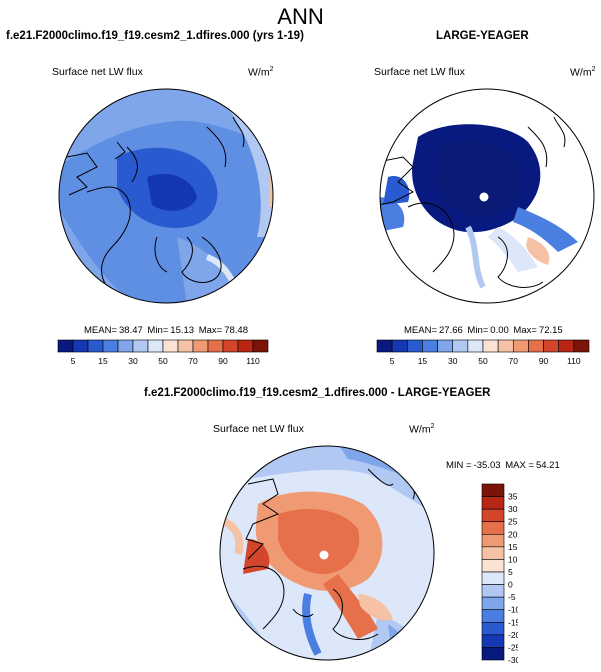 The image size is (601, 672). I want to click on colorbar-tick-label: -25, so click(513, 647).